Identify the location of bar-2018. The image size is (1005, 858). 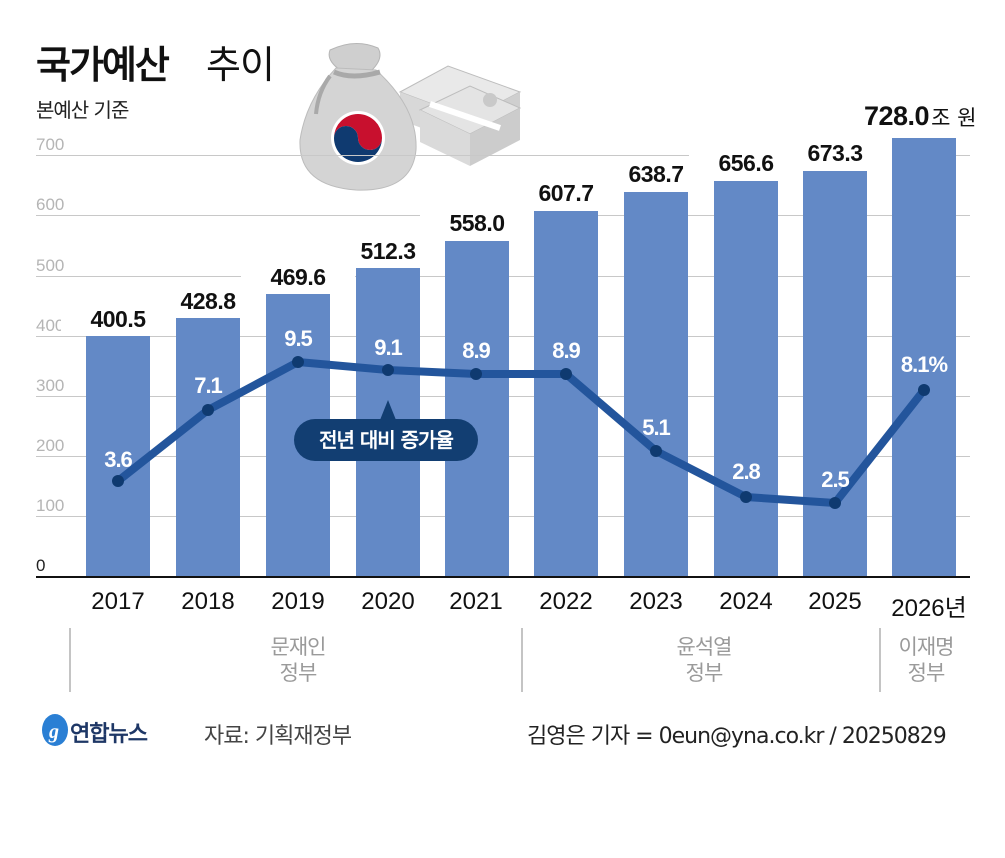
(208, 447).